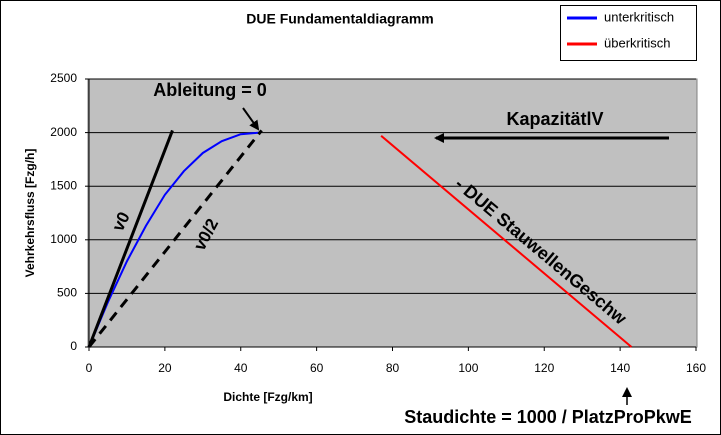 Image resolution: width=721 pixels, height=435 pixels. What do you see at coordinates (251, 119) in the screenshot?
I see `annotation-arrow` at bounding box center [251, 119].